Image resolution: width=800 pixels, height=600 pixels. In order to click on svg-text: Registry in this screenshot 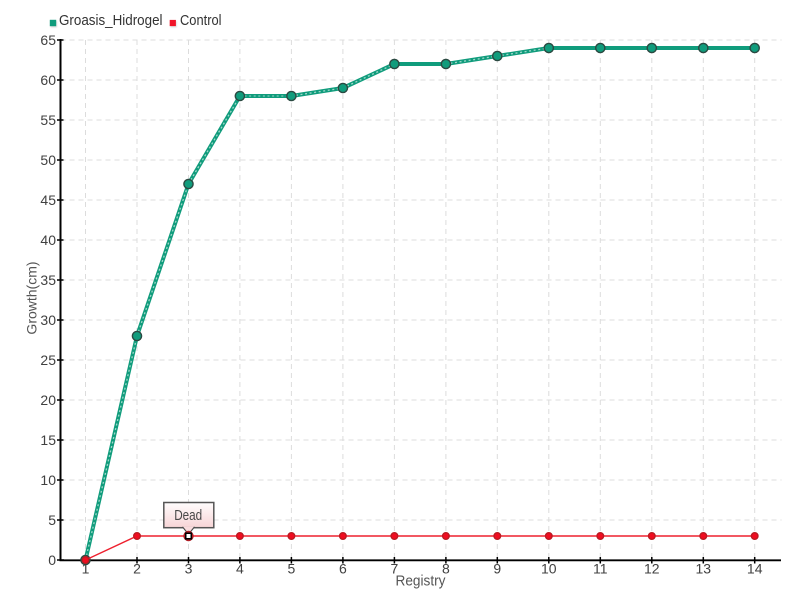, I will do `click(421, 582)`.